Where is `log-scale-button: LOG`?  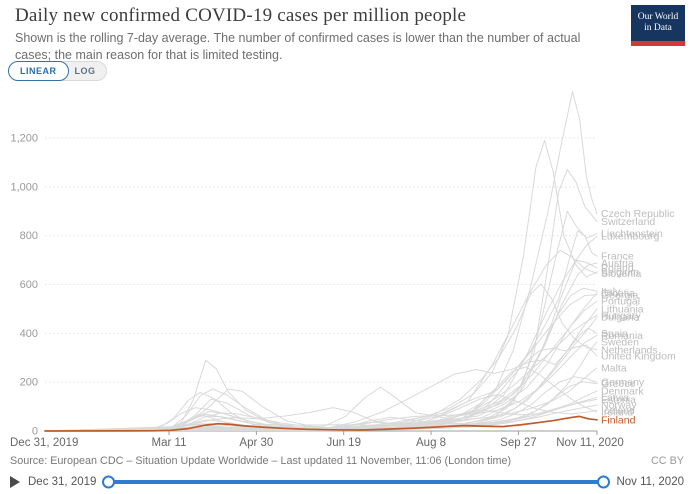 log-scale-button: LOG is located at coordinates (81, 71).